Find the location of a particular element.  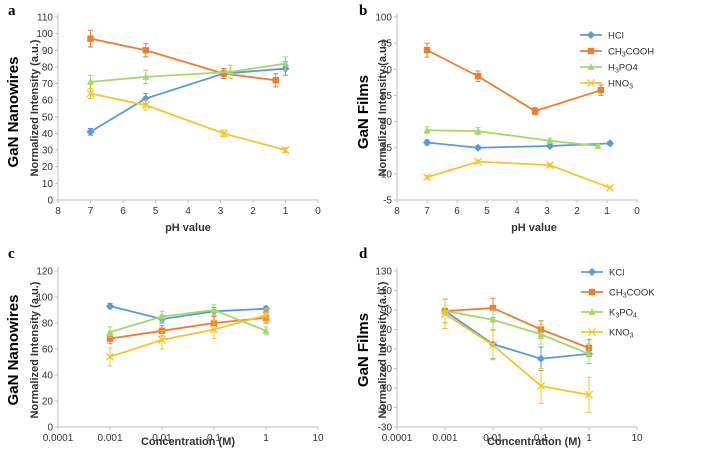

series-H3PO4 is located at coordinates (512, 137).